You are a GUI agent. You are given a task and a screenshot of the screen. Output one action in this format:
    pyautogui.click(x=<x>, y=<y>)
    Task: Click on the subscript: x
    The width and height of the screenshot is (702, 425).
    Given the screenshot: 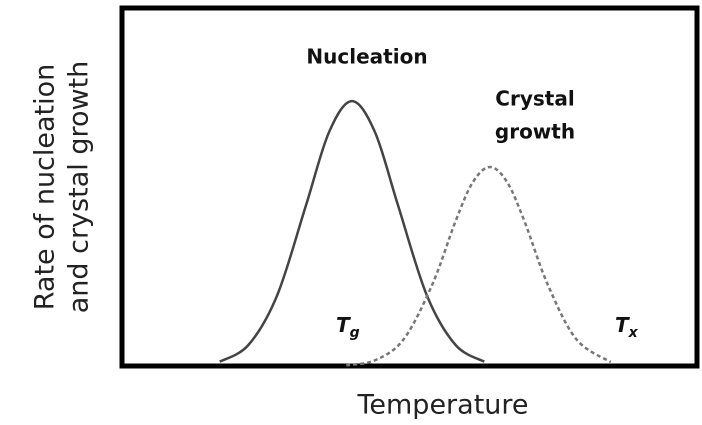 What is the action you would take?
    pyautogui.click(x=633, y=333)
    